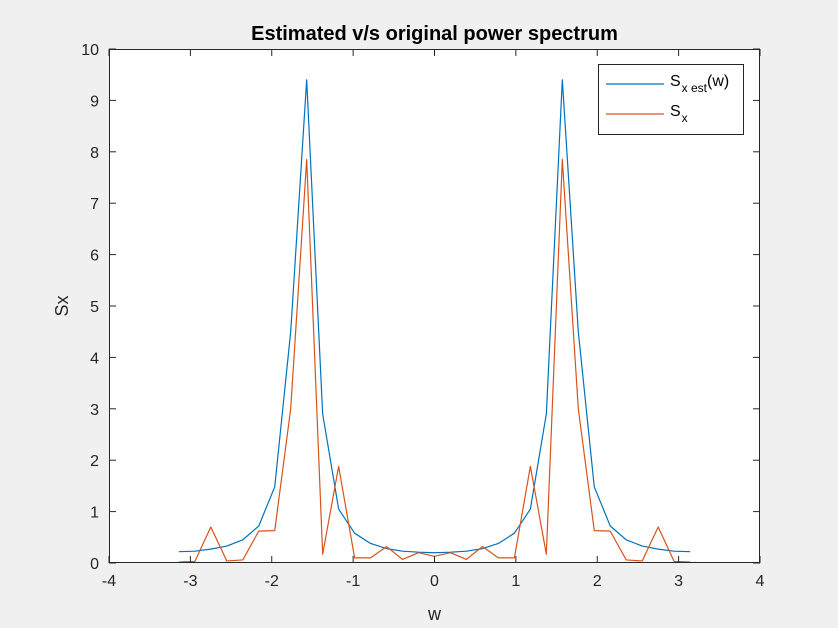  What do you see at coordinates (62, 305) in the screenshot?
I see `y-axis-label: Sx` at bounding box center [62, 305].